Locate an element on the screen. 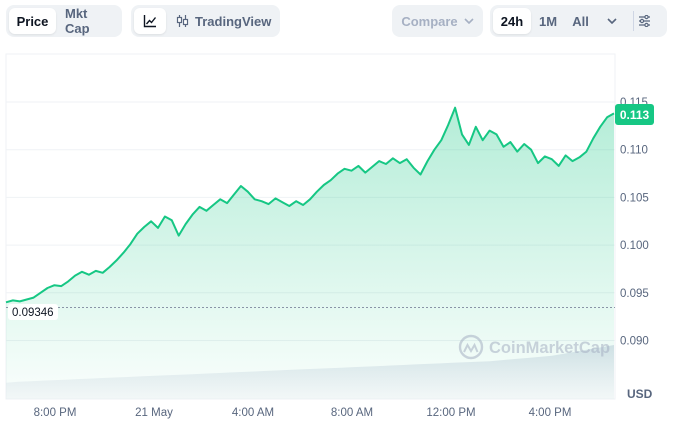 The width and height of the screenshot is (674, 426). y-tick-label: 0.100 is located at coordinates (634, 246).